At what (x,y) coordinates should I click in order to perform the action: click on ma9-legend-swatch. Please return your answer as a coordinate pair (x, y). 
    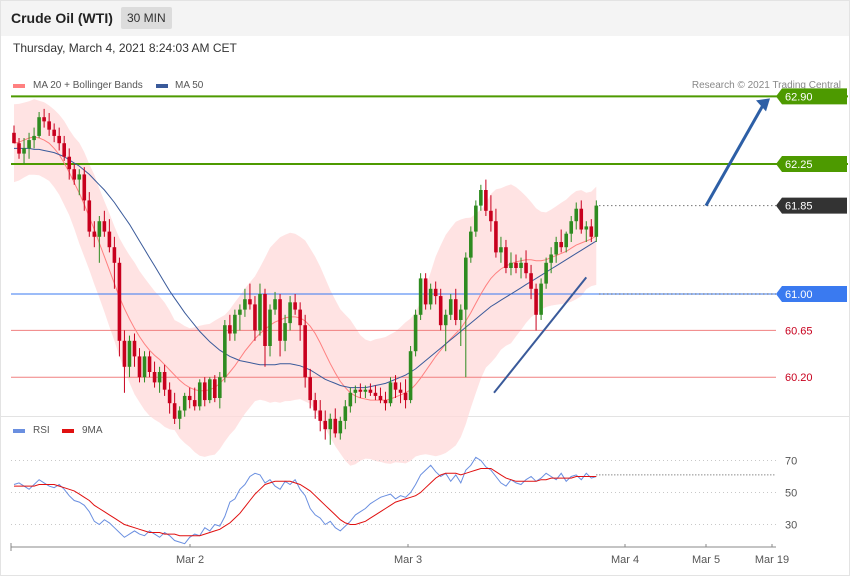
    Looking at the image, I should click on (68, 431).